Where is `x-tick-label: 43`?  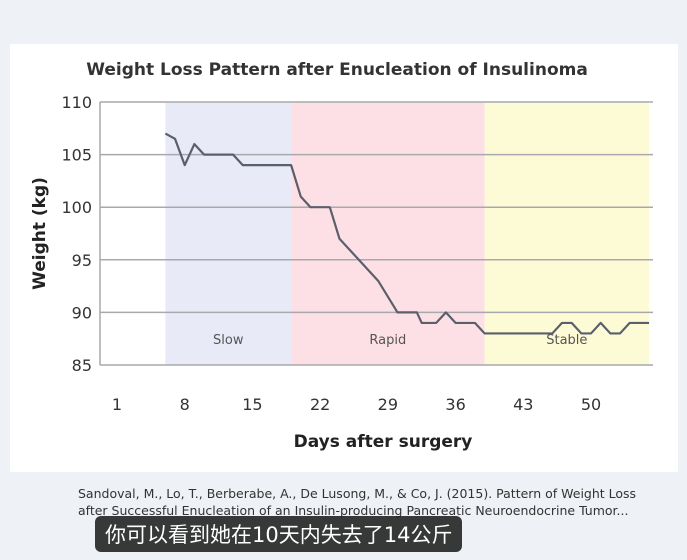 x-tick-label: 43 is located at coordinates (523, 404).